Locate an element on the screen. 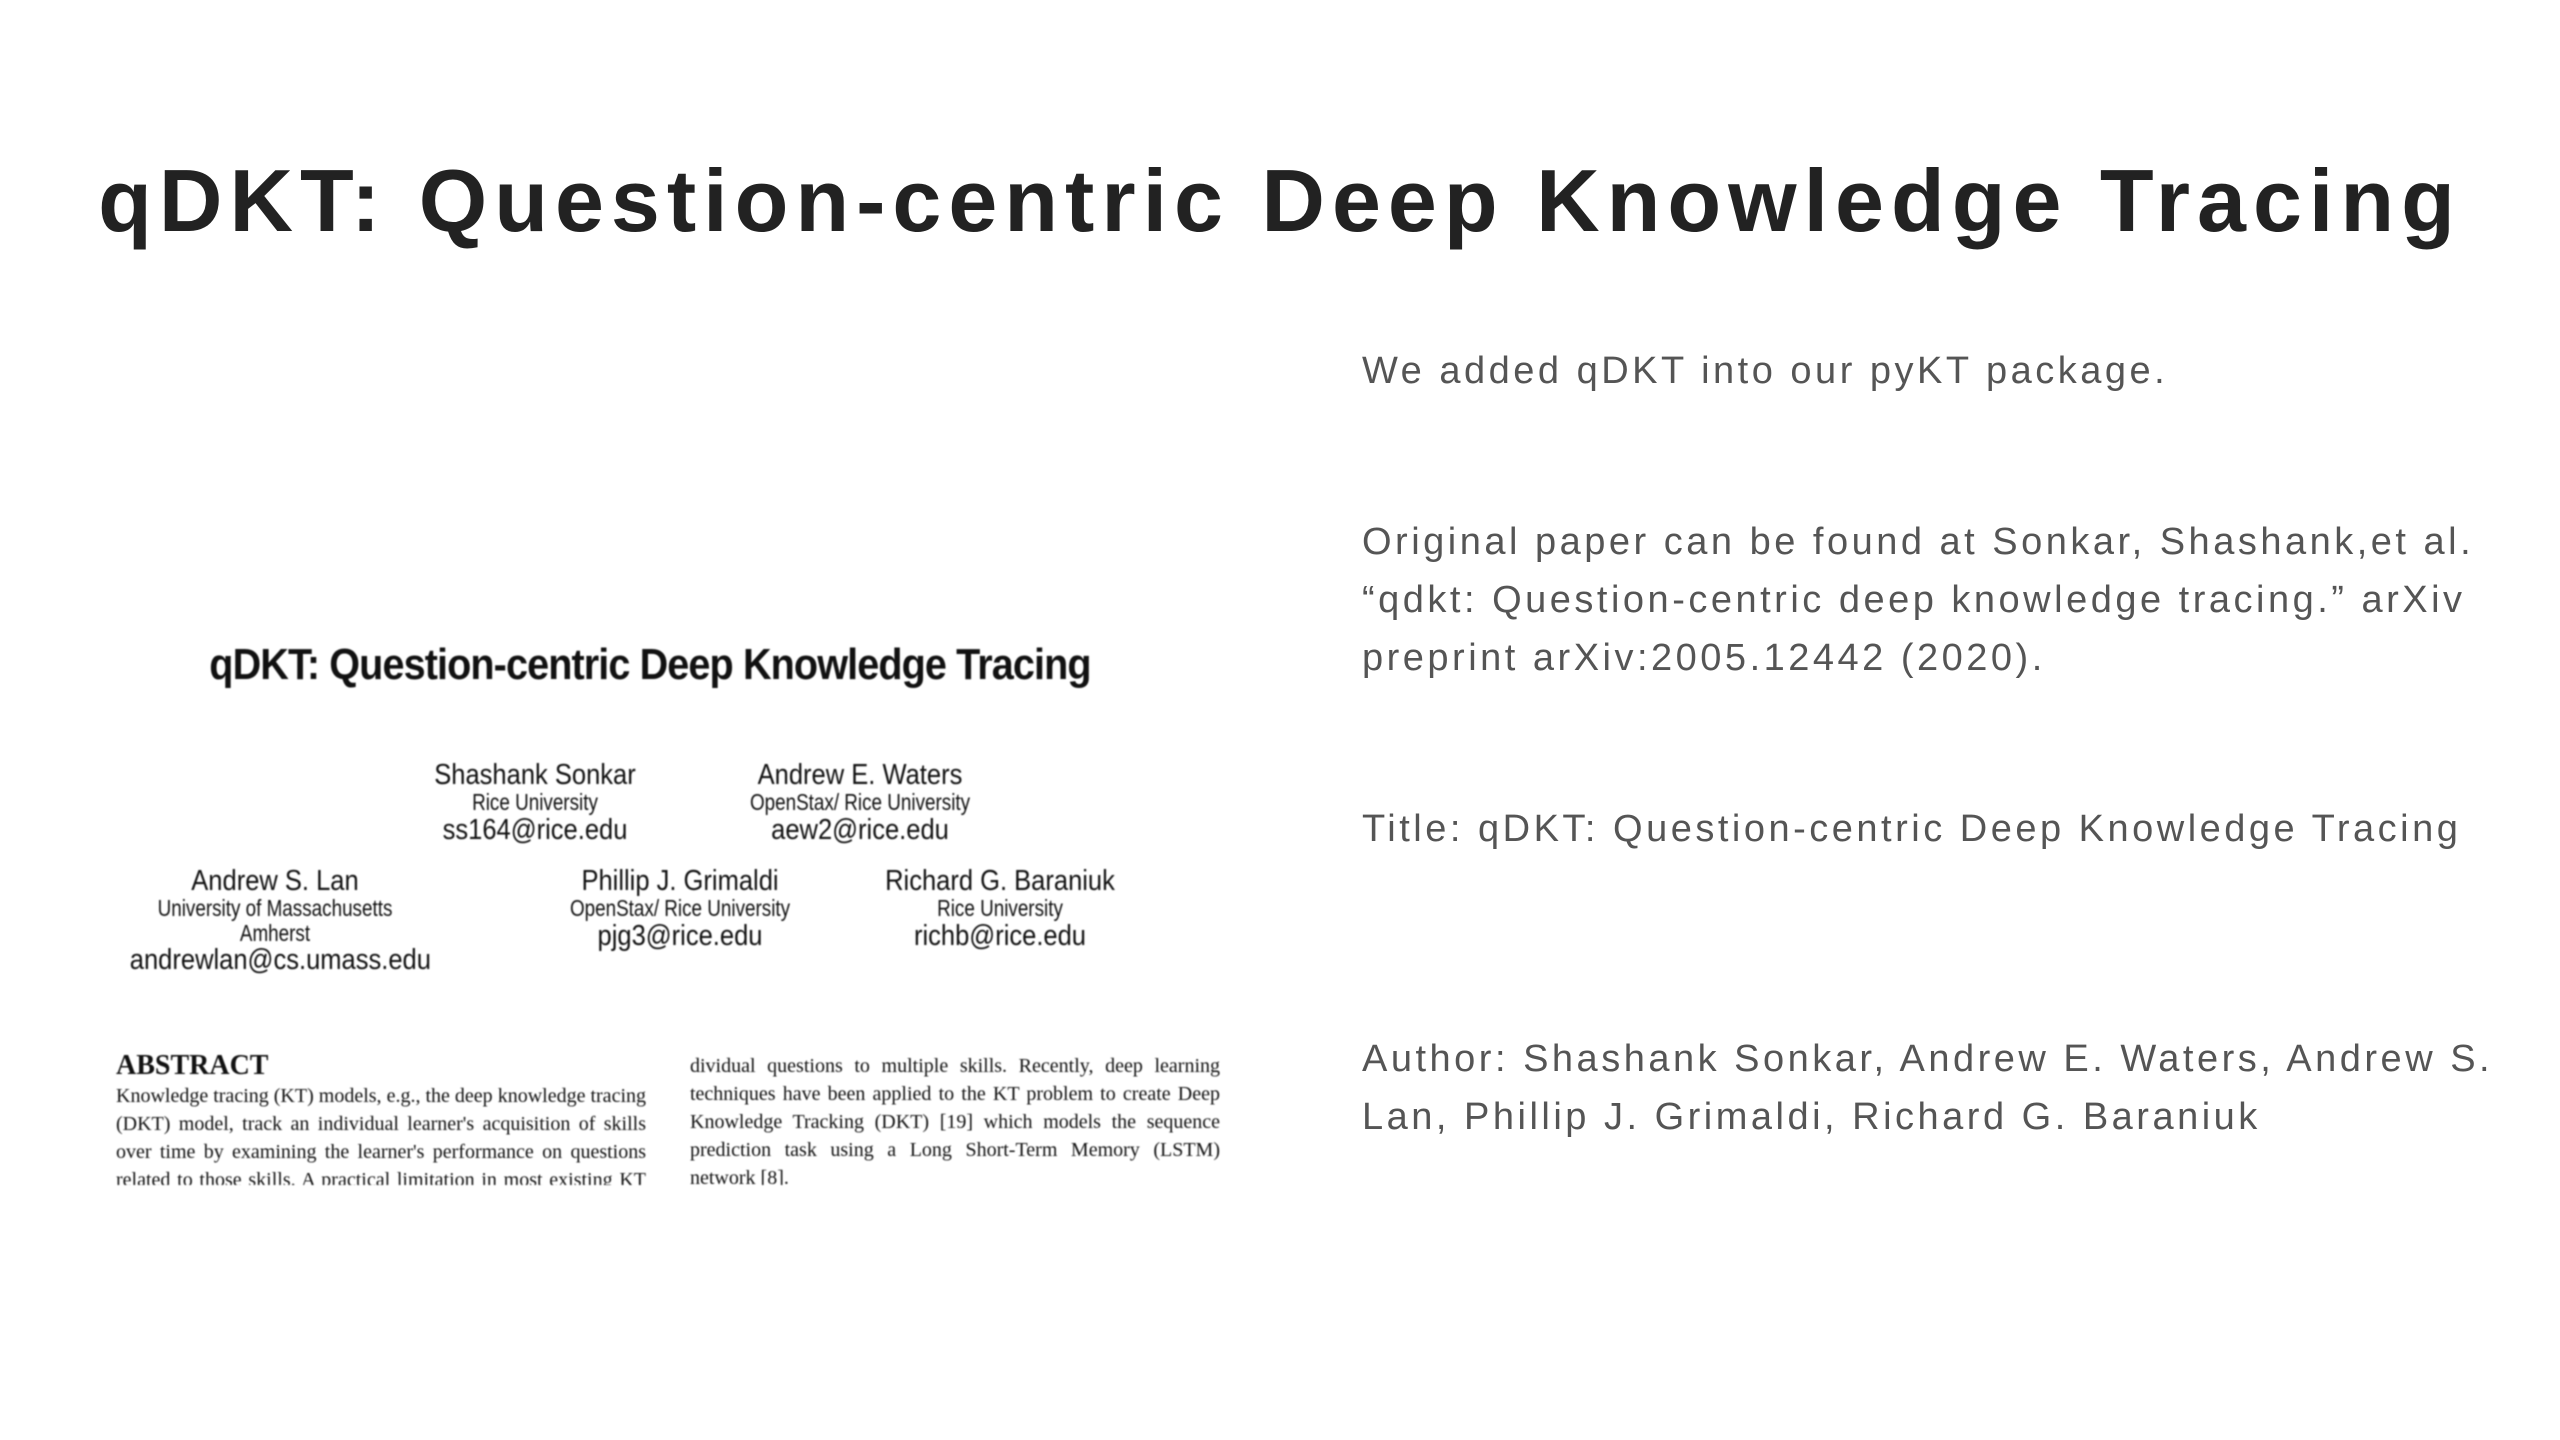  author-name: Richard G. Baraniuk is located at coordinates (1000, 881).